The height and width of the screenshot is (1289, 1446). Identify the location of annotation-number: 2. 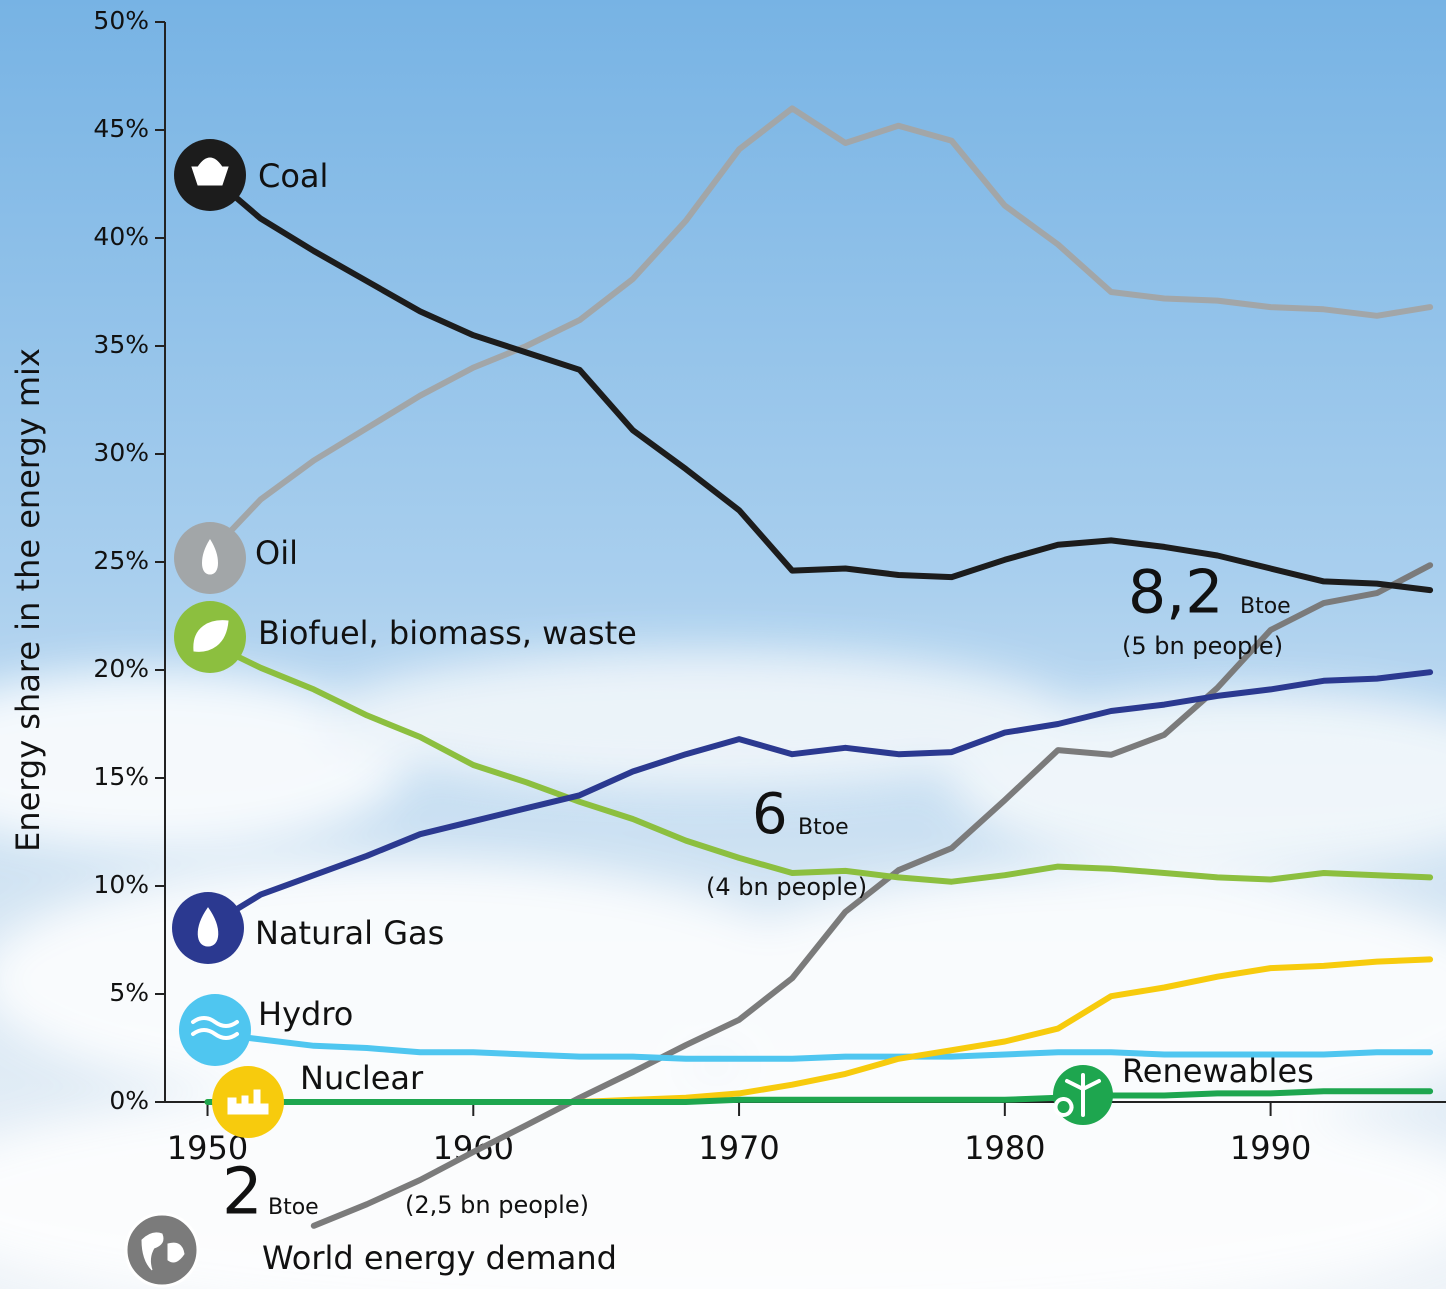
(242, 1193).